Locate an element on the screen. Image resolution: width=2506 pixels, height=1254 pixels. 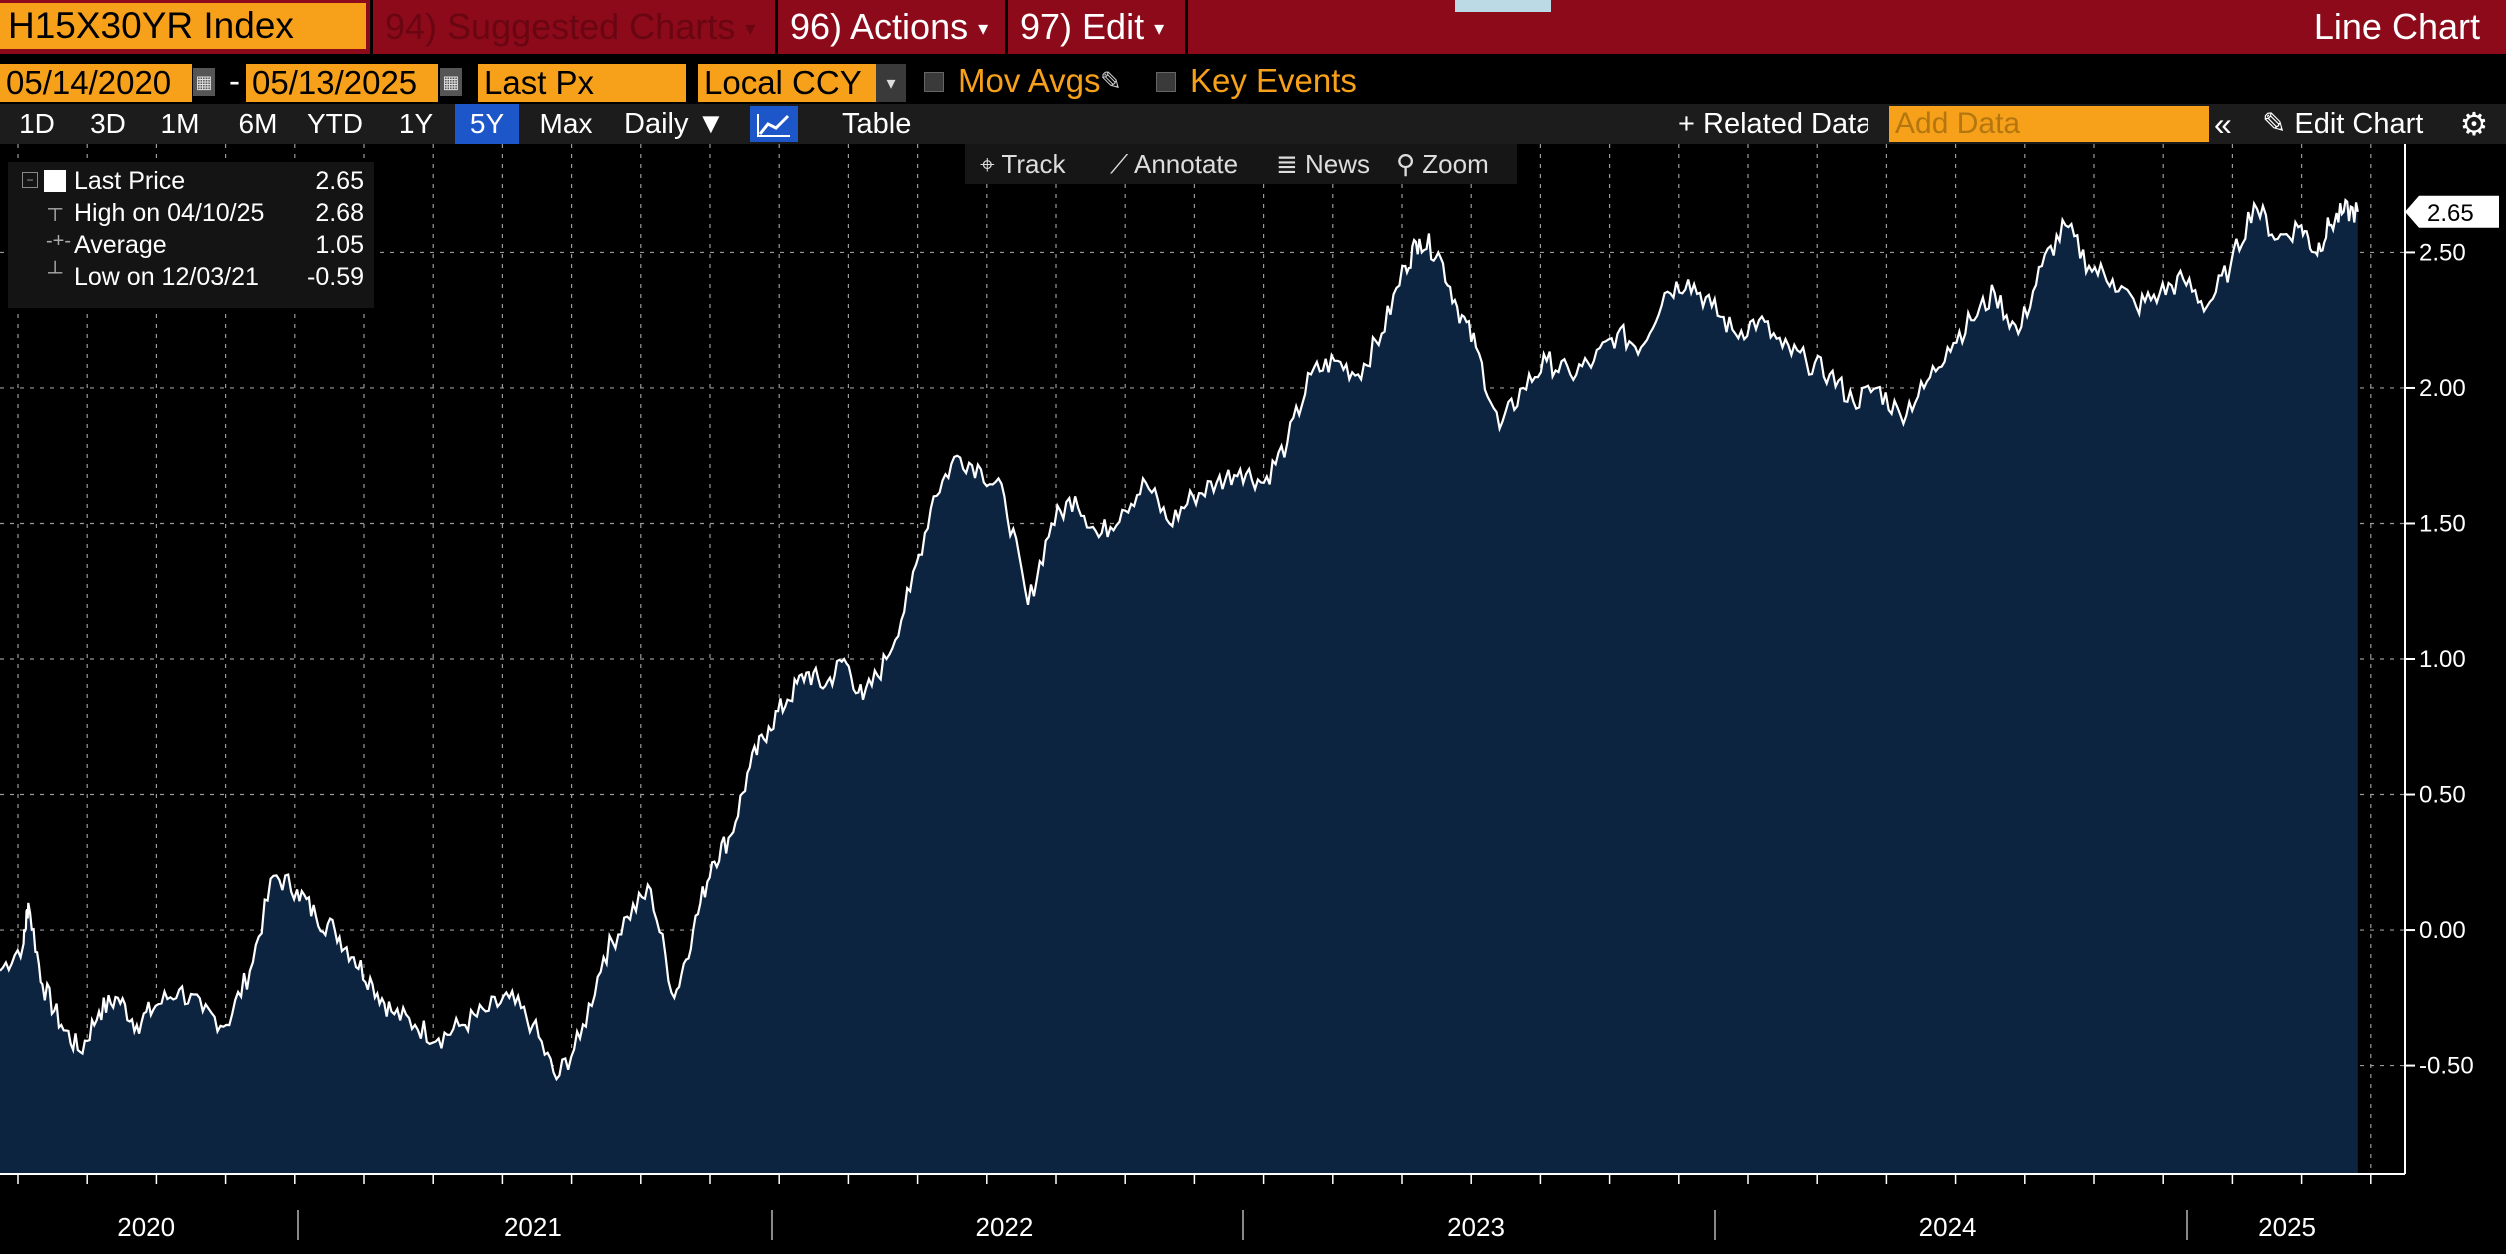
low-marker-icon: ┴ is located at coordinates (55, 273).